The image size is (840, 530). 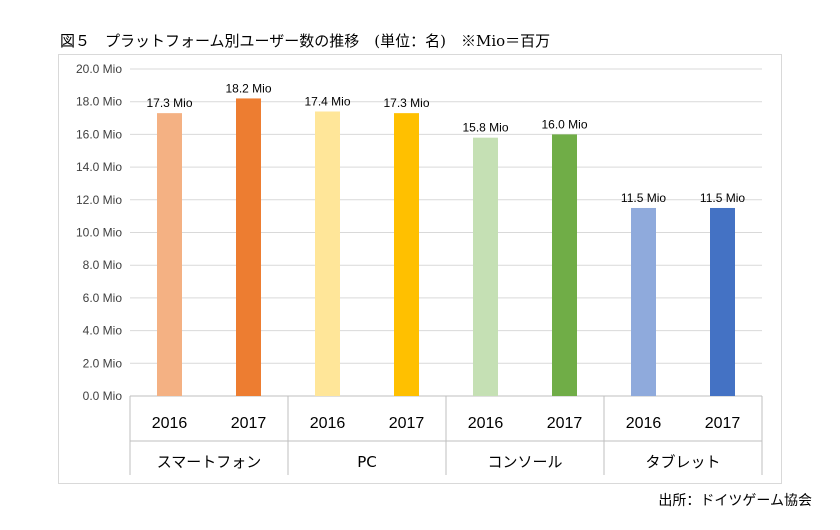 What do you see at coordinates (99, 102) in the screenshot?
I see `y-tick-label: 18.0 Mio` at bounding box center [99, 102].